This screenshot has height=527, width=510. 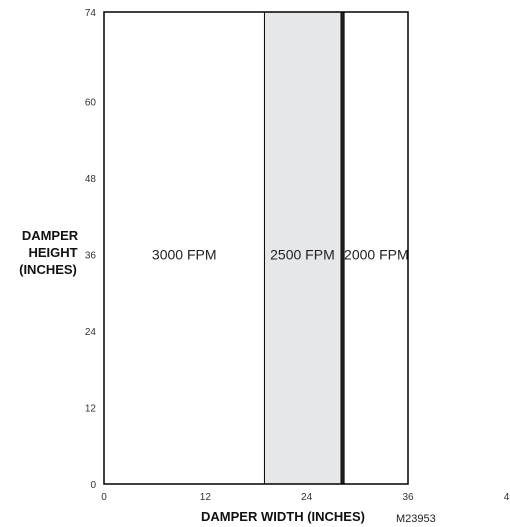 I want to click on x-tick-labels: 0 12 24 36 48, so click(x=305, y=497).